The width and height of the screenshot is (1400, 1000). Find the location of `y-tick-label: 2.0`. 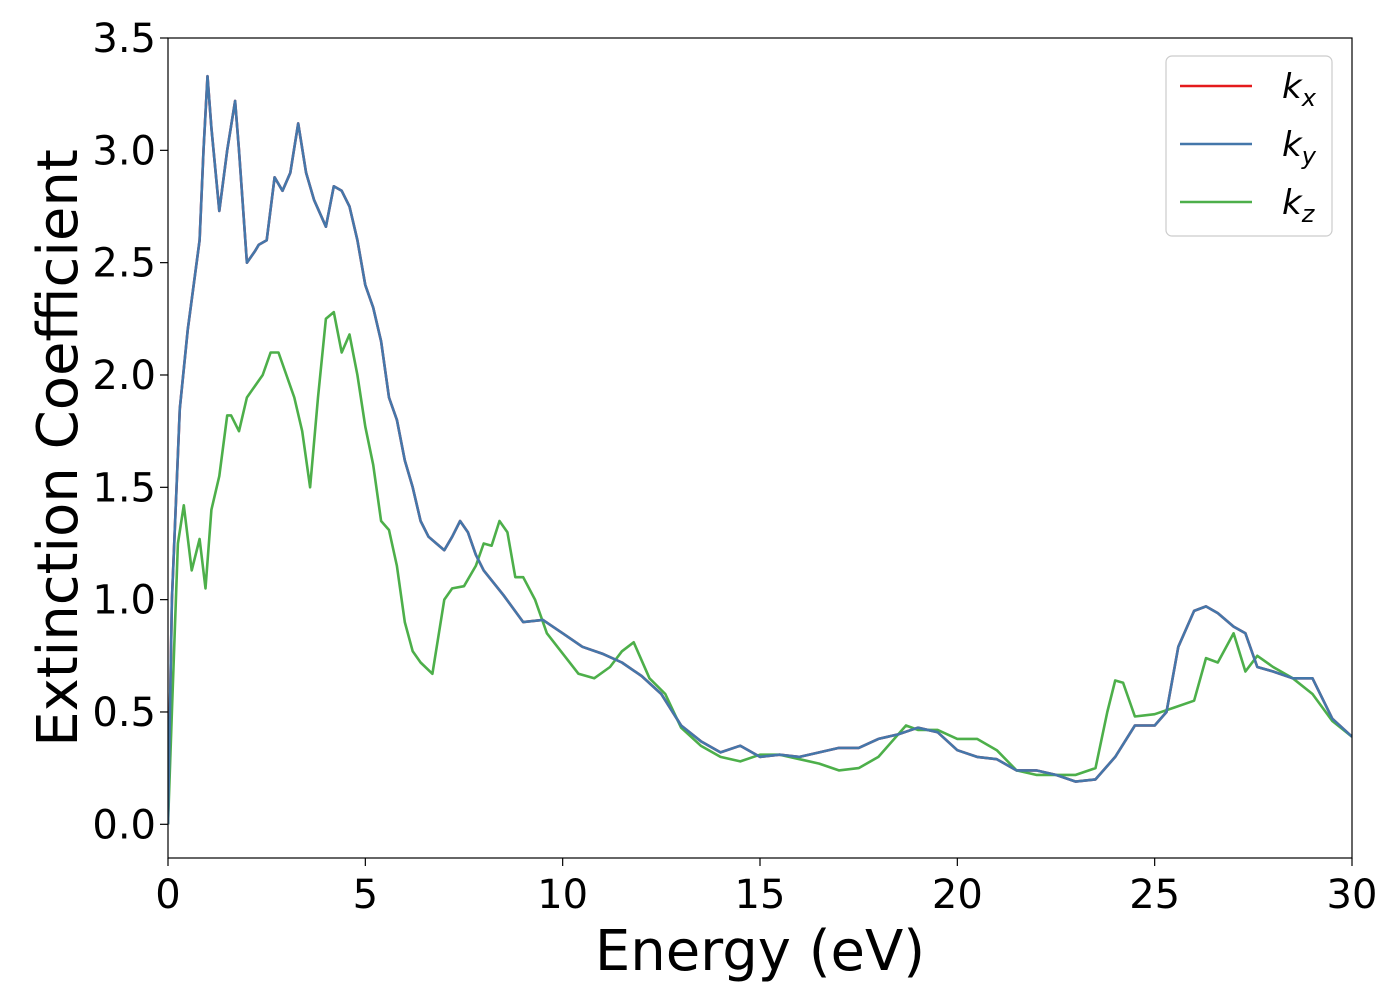

y-tick-label: 2.0 is located at coordinates (124, 376).